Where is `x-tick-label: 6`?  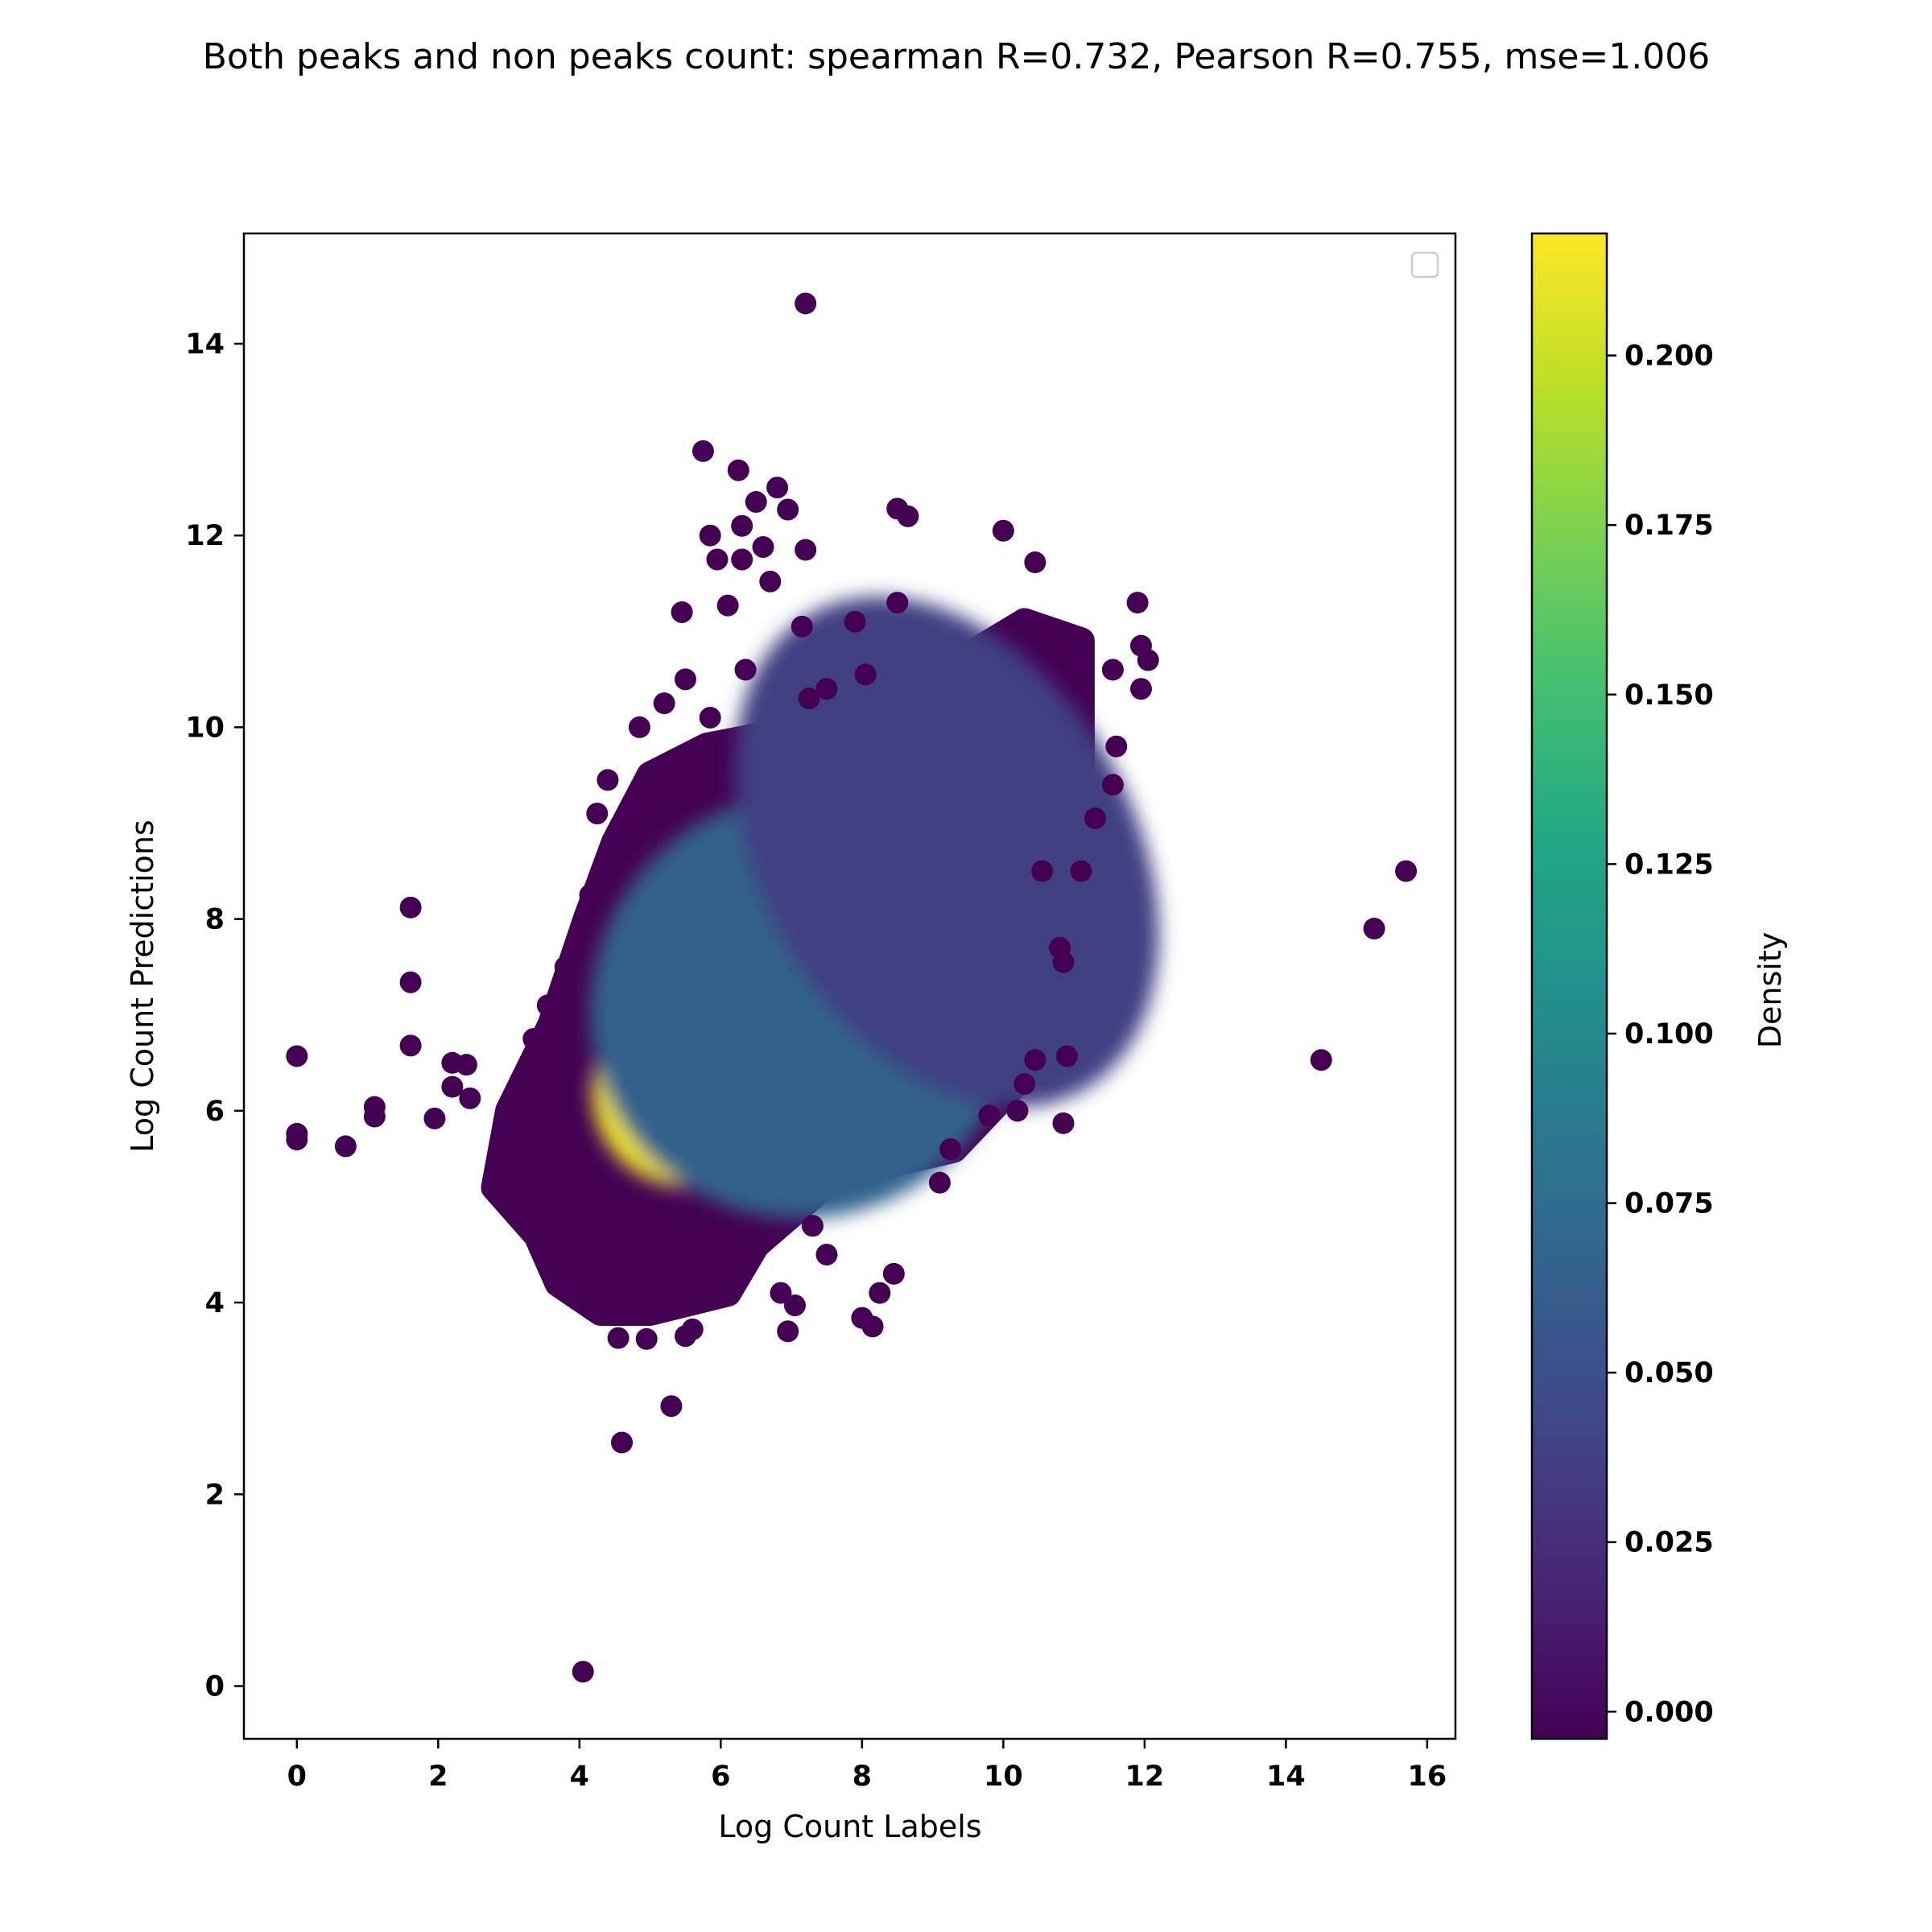
x-tick-label: 6 is located at coordinates (720, 1777).